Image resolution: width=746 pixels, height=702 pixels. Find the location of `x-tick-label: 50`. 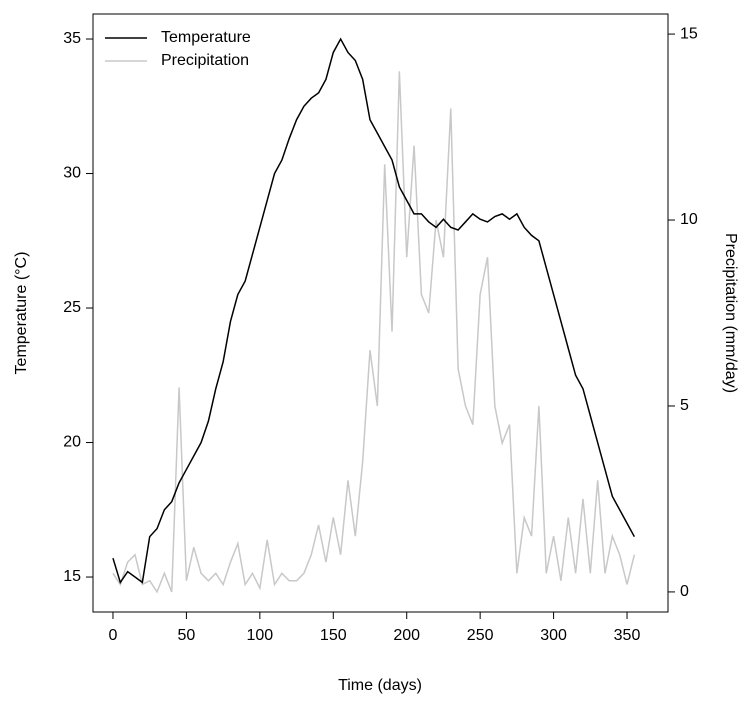

x-tick-label: 50 is located at coordinates (187, 635).